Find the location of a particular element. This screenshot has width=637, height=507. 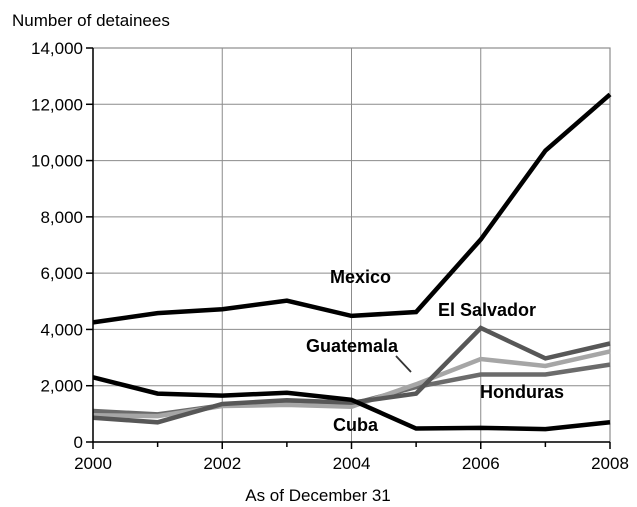

y-tick-label: 6,000 is located at coordinates (61, 273).